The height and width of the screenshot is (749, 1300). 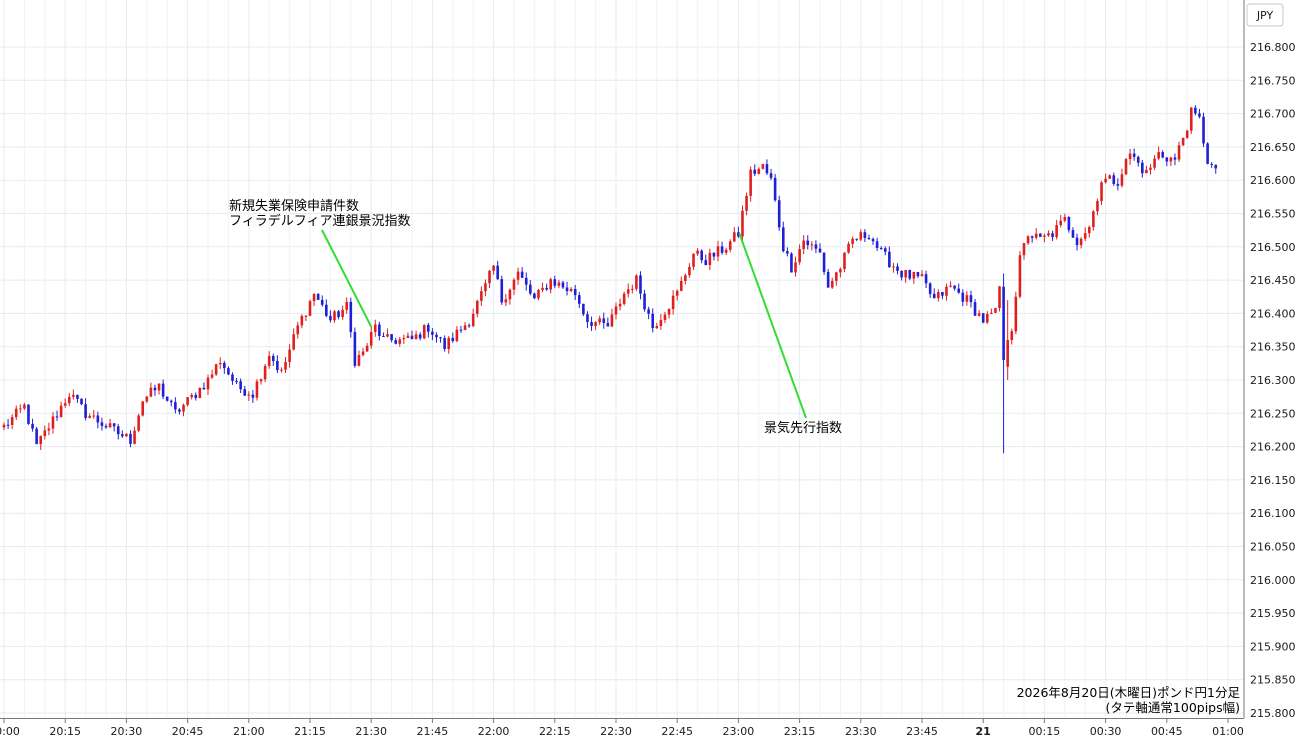 What do you see at coordinates (1273, 147) in the screenshot?
I see `price-tick-label: 216.650` at bounding box center [1273, 147].